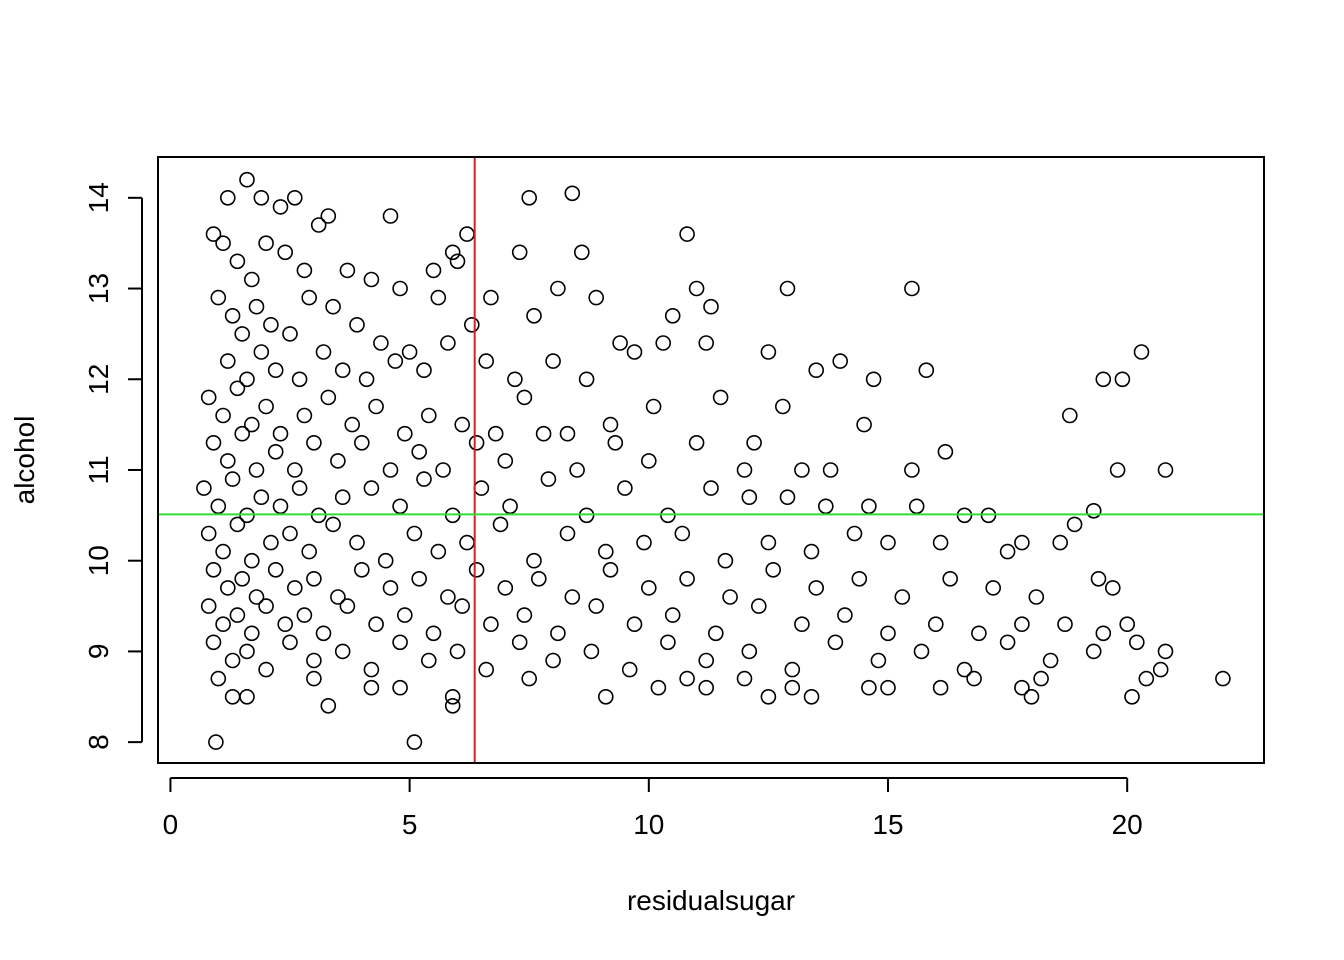 This screenshot has width=1344, height=960. What do you see at coordinates (24, 460) in the screenshot?
I see `y-axis-title: alcohol` at bounding box center [24, 460].